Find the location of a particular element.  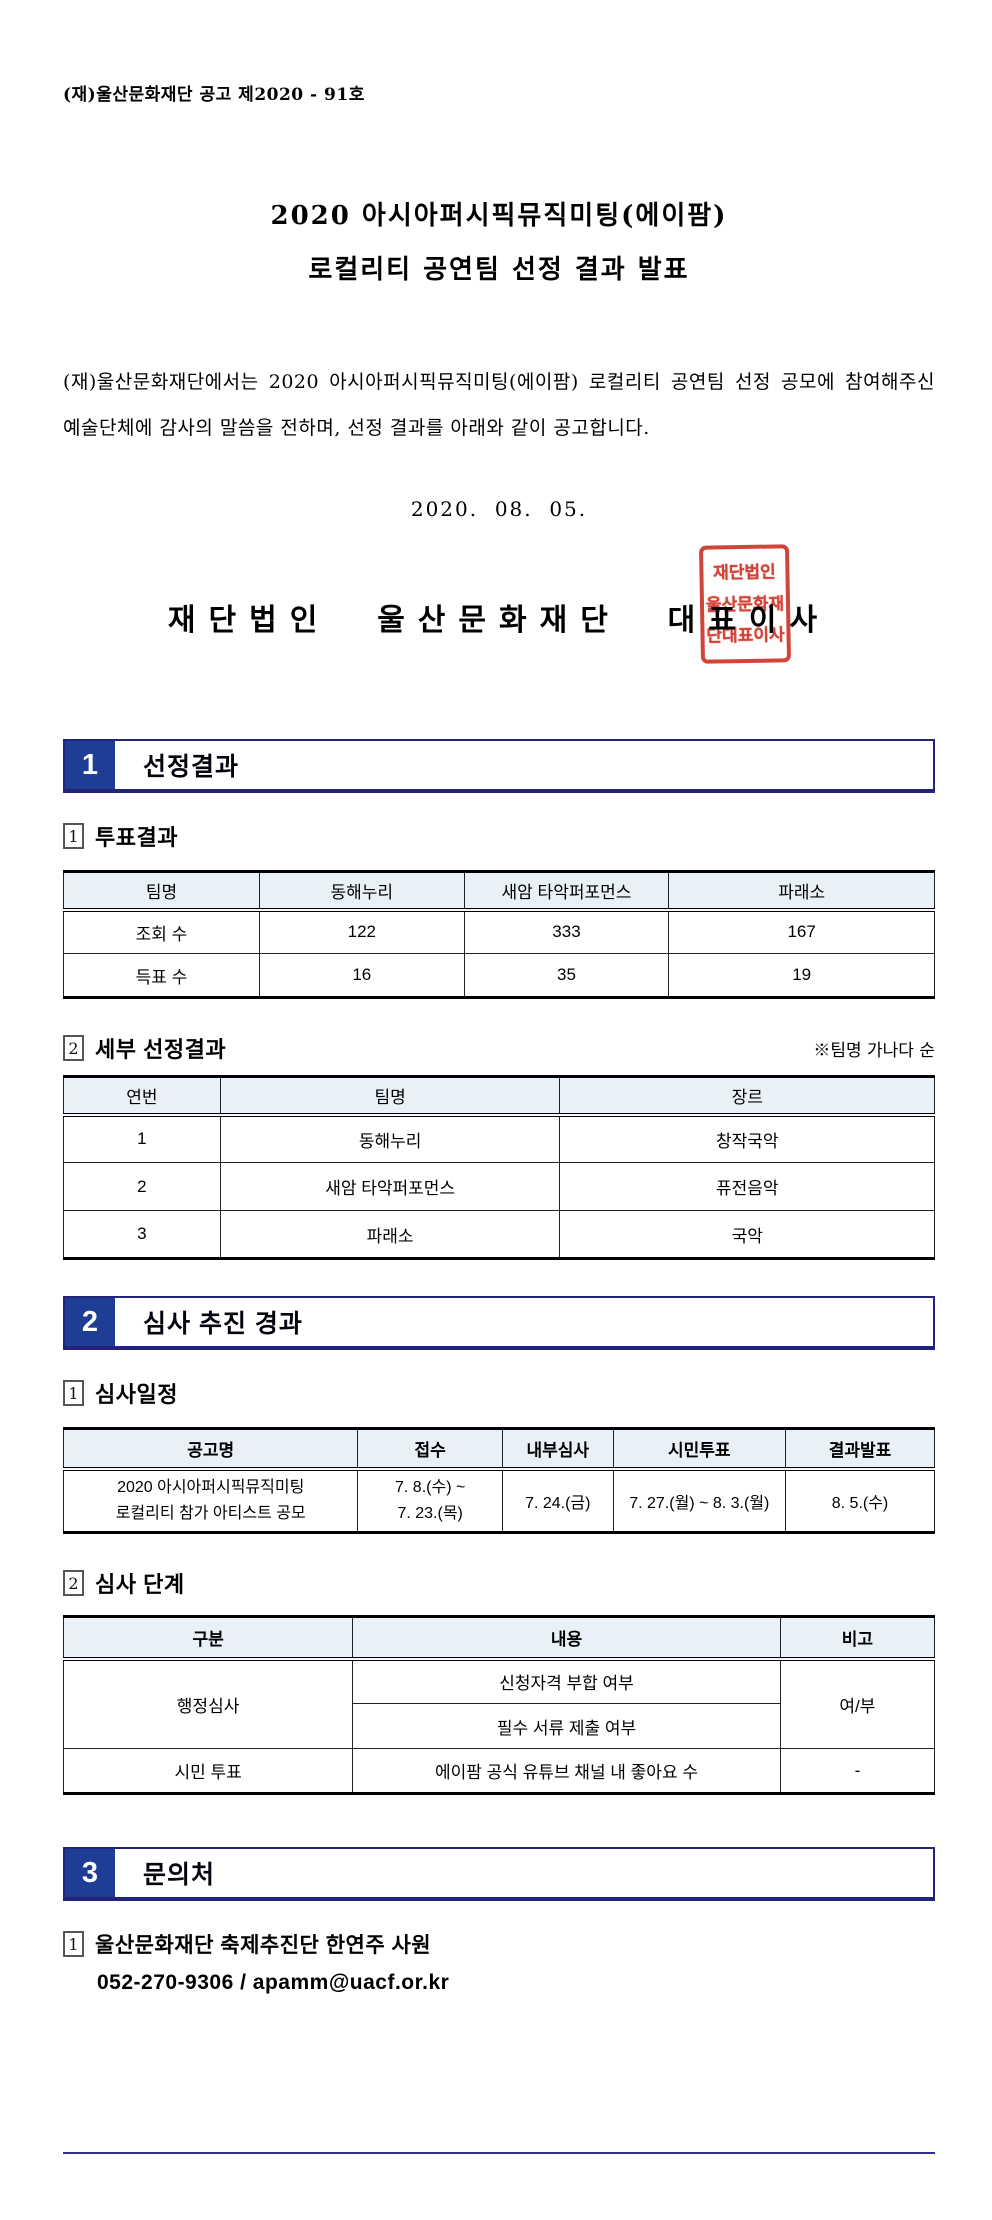

cell-value: 333 is located at coordinates (566, 931).